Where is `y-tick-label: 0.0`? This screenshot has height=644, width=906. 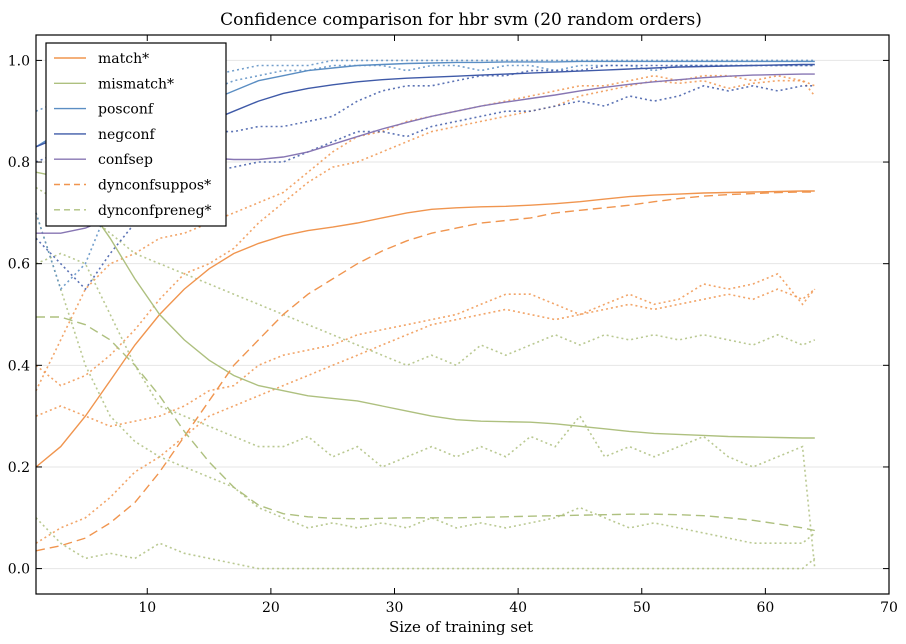
y-tick-label: 0.0 is located at coordinates (19, 570).